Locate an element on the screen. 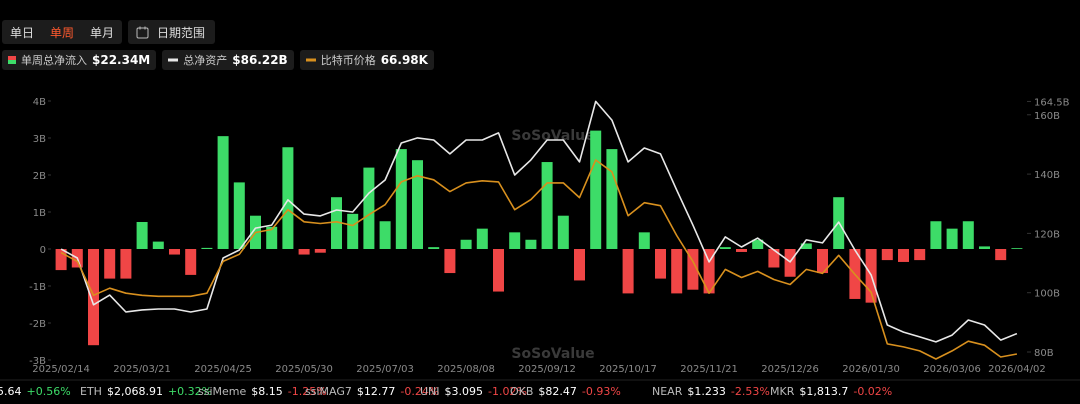  tab: 单日 is located at coordinates (22, 32).